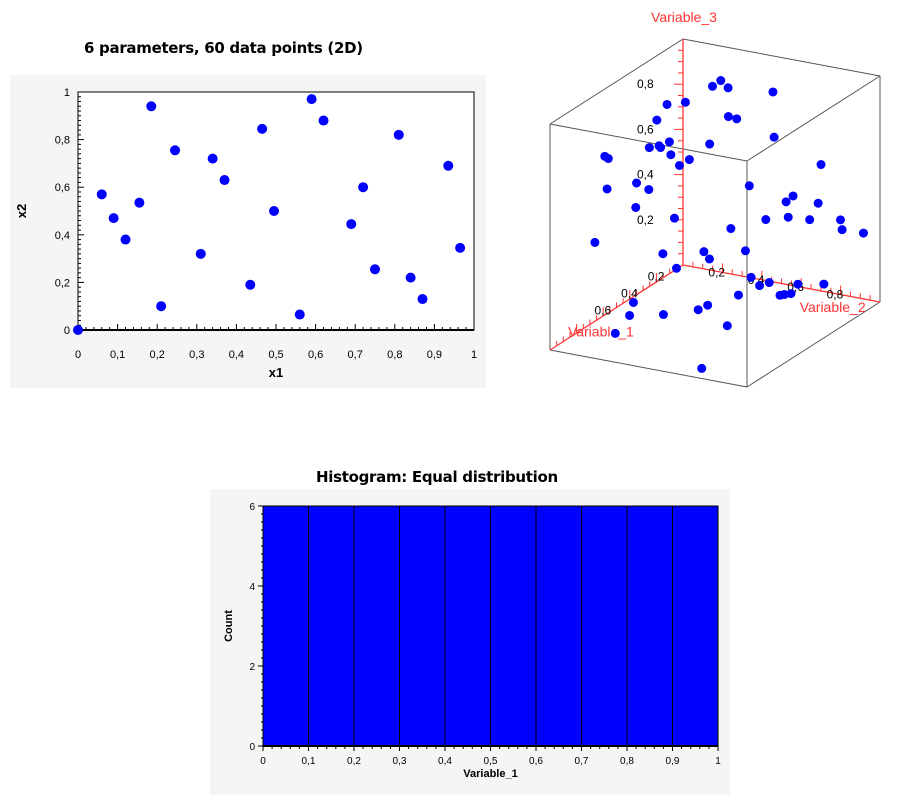 This screenshot has width=904, height=795. I want to click on x-tick-label: 0,9, so click(673, 761).